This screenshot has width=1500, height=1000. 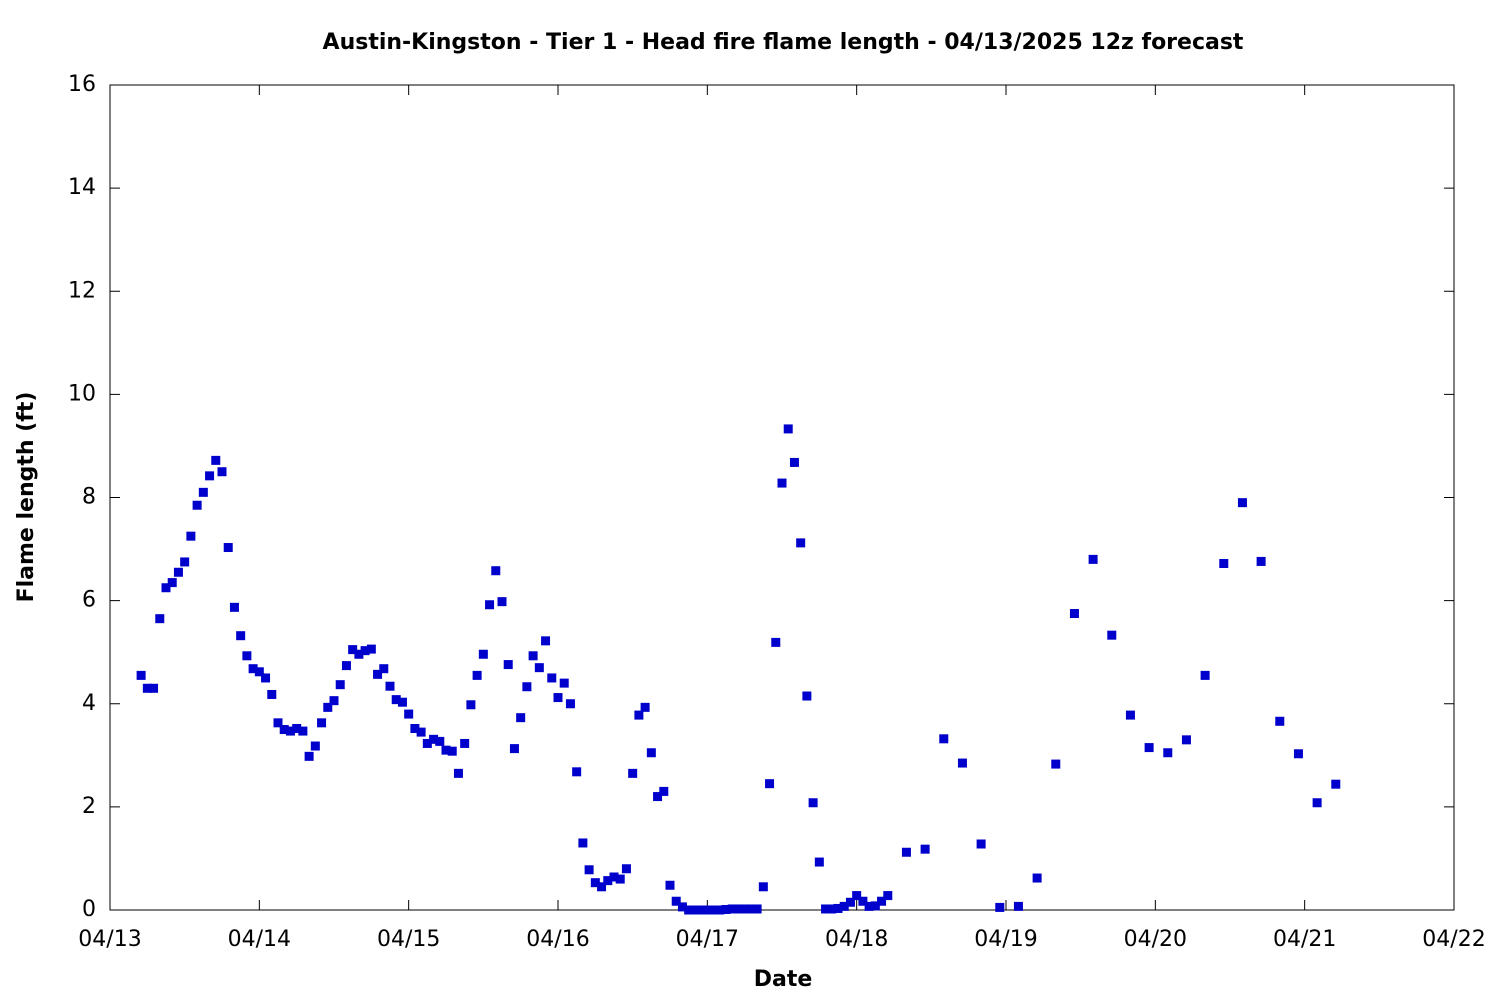 I want to click on y-tick-label: 0, so click(x=89, y=909).